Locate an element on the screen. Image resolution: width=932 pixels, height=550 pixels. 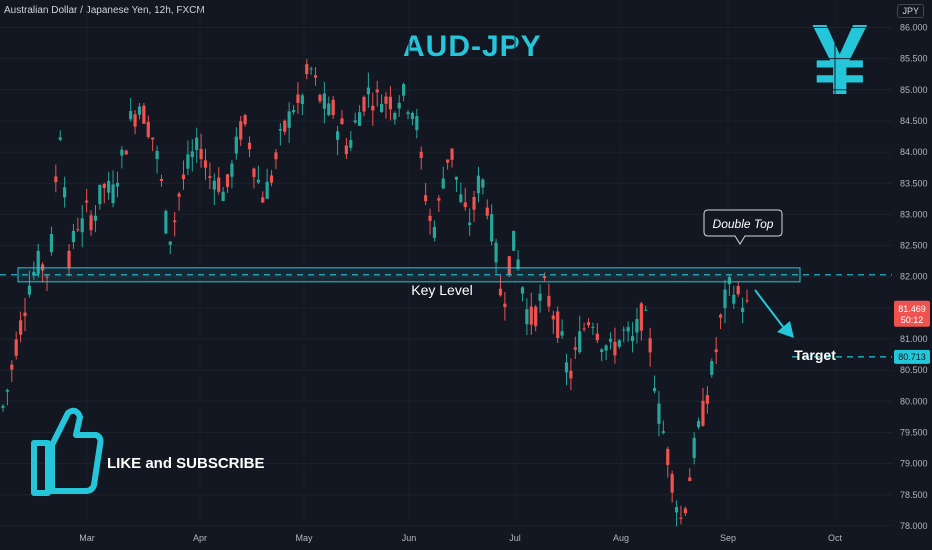
time-tick-label: Jun is located at coordinates (409, 538).